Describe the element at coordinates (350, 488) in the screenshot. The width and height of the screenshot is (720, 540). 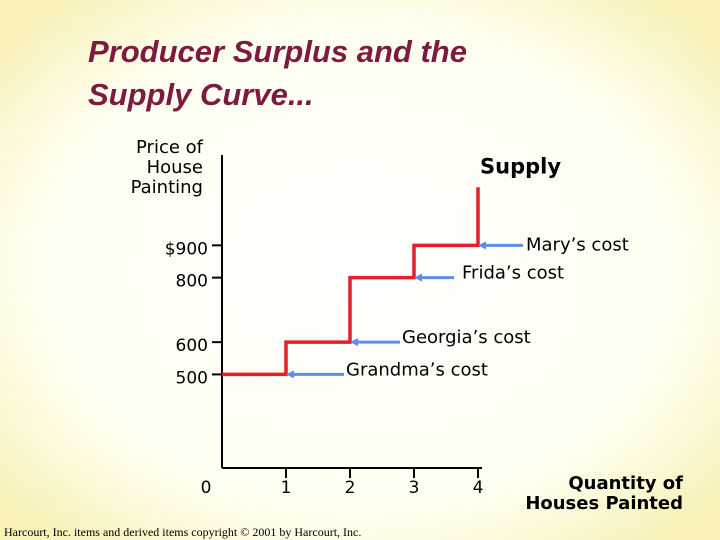
I see `x-tick-label: 2` at that location.